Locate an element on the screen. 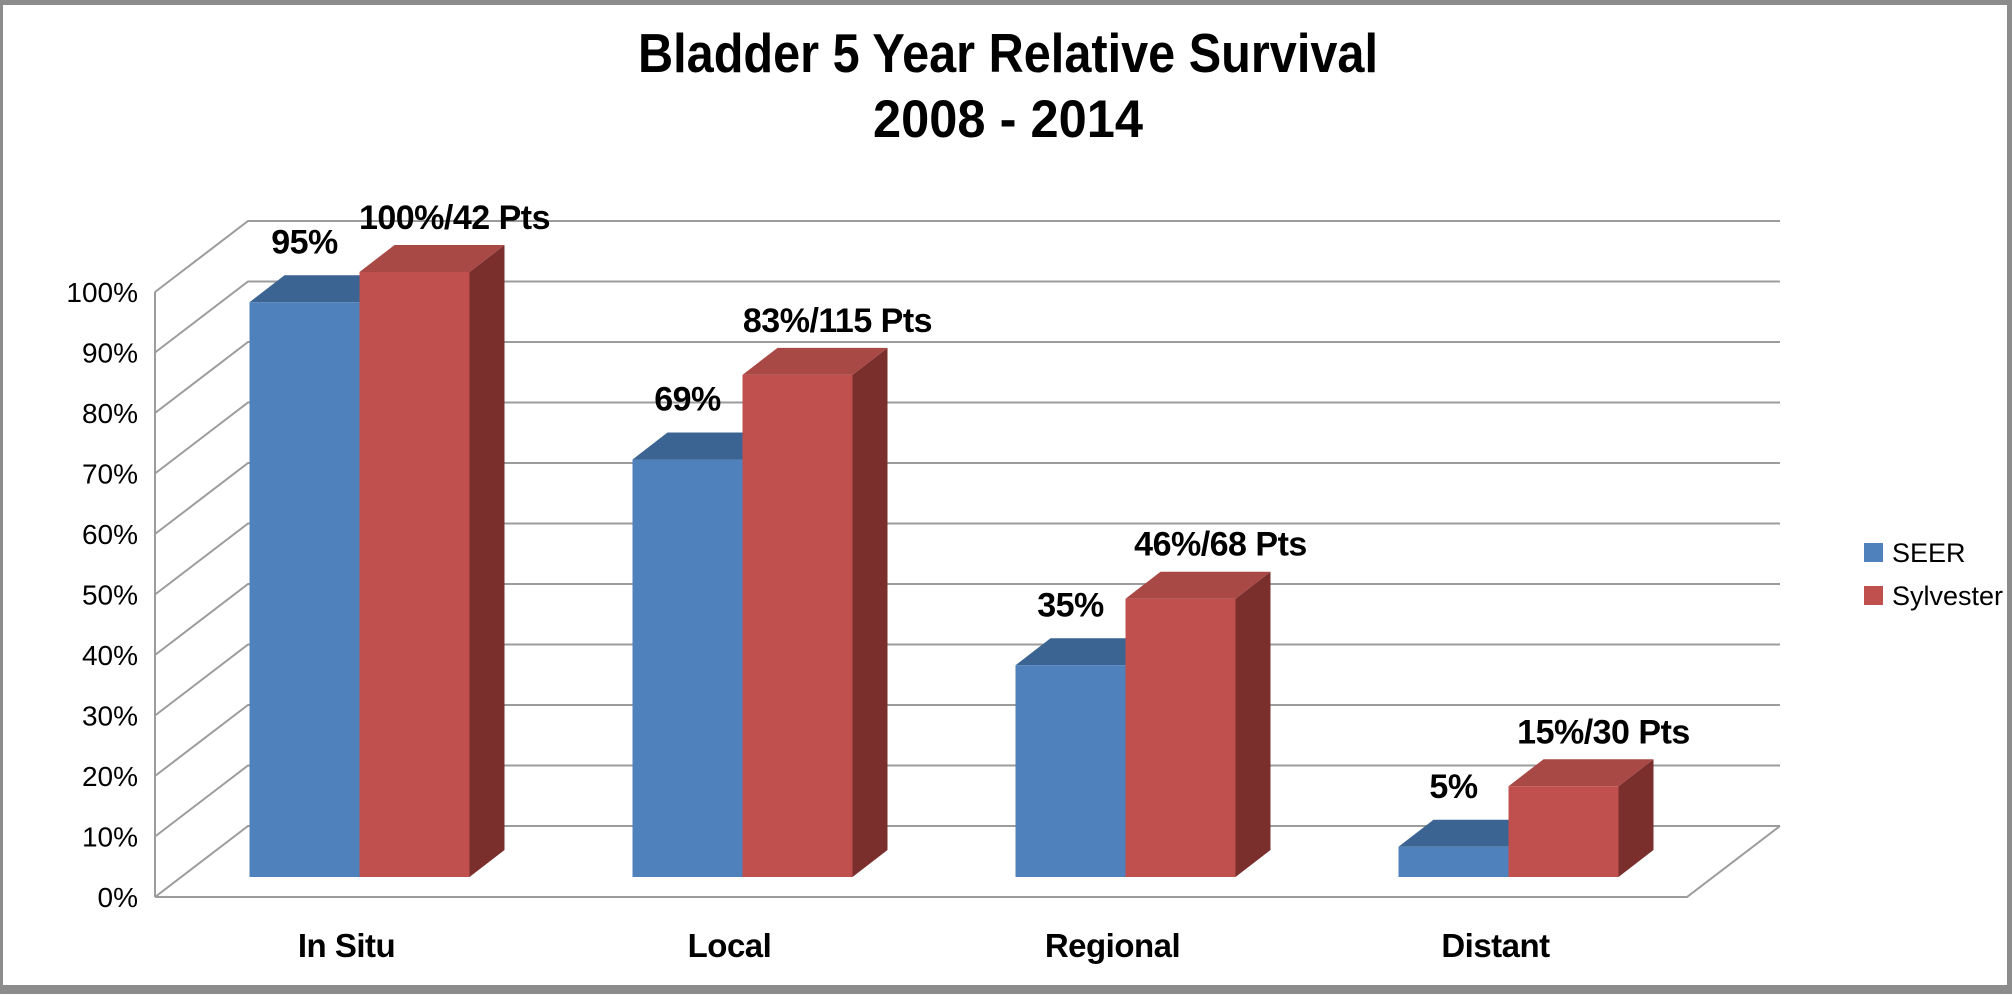 This screenshot has height=999, width=2012. data-label-sylvester-regional: 46%/68 Pts is located at coordinates (1220, 545).